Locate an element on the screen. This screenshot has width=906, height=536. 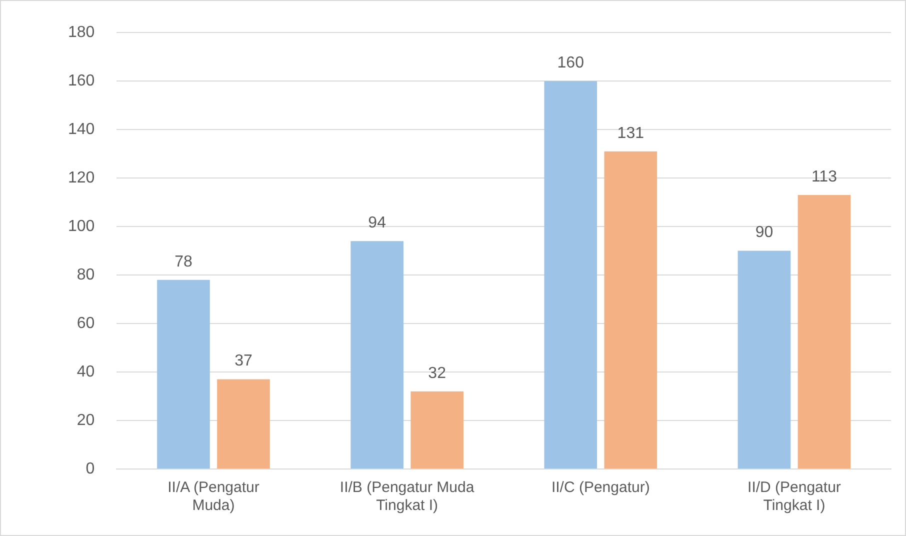
data-label: 90 is located at coordinates (764, 233).